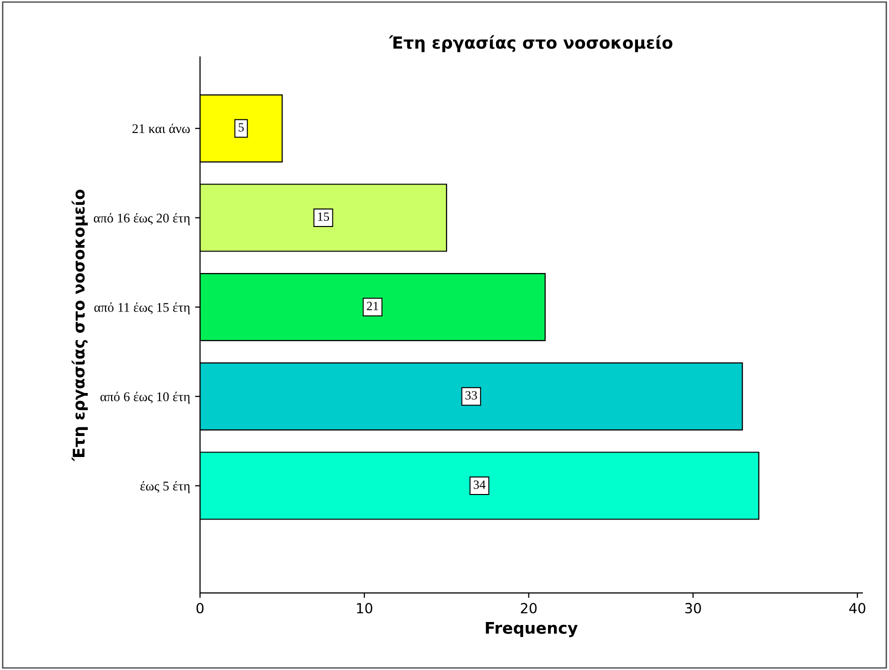 The image size is (889, 670). What do you see at coordinates (324, 216) in the screenshot?
I see `data-label: 15` at bounding box center [324, 216].